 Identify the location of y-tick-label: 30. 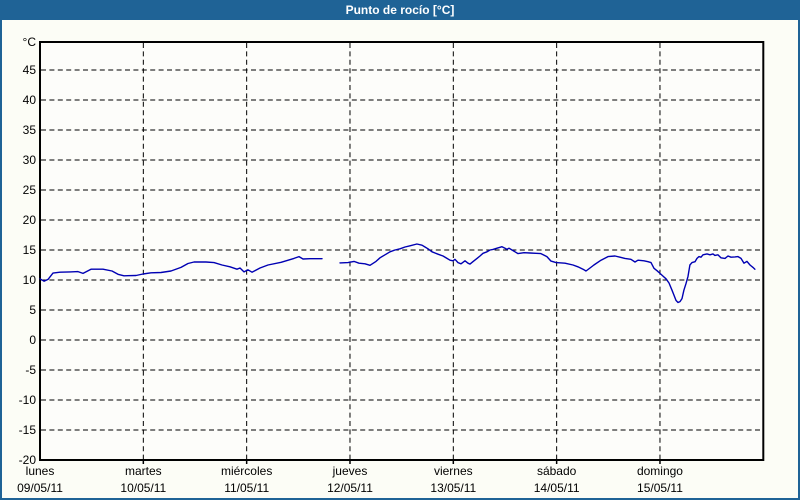
(29, 160).